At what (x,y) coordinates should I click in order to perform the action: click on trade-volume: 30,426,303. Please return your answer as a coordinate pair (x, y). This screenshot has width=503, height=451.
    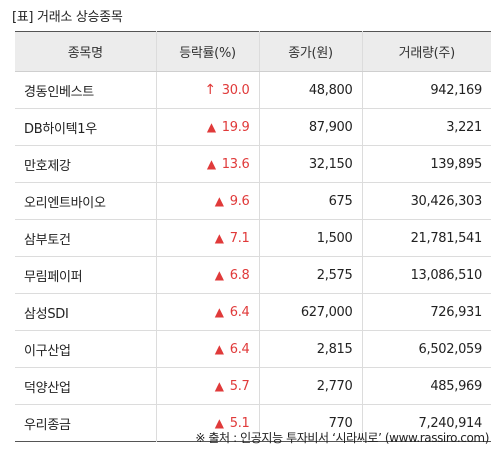
    Looking at the image, I should click on (426, 201).